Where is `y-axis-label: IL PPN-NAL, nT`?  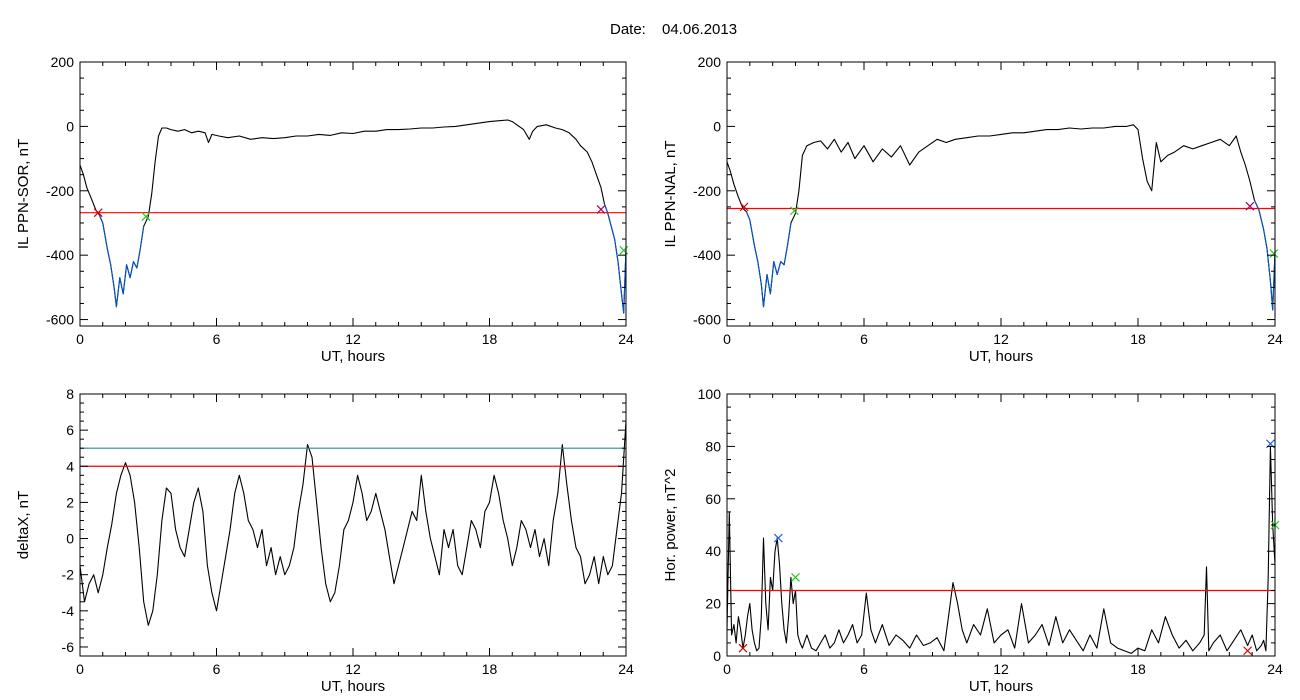
y-axis-label: IL PPN-NAL, nT is located at coordinates (670, 194).